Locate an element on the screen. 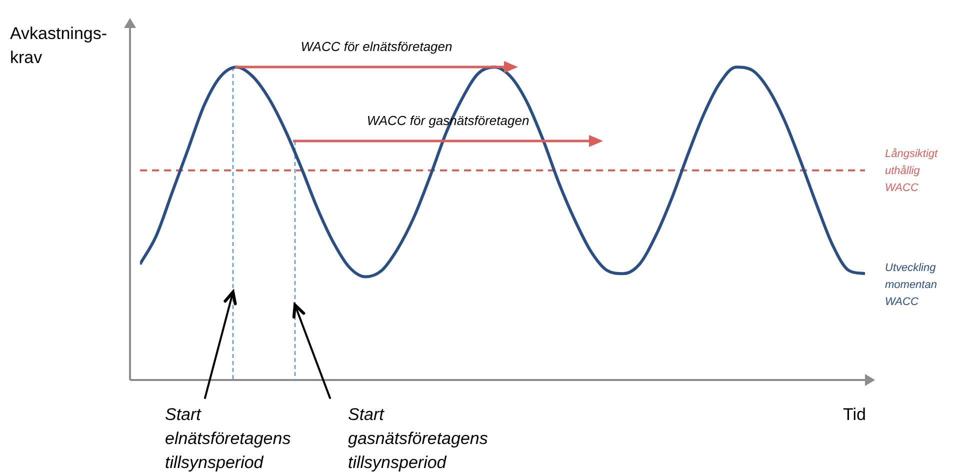 Image resolution: width=964 pixels, height=475 pixels. text: Utveckling momentan WACC is located at coordinates (911, 285).